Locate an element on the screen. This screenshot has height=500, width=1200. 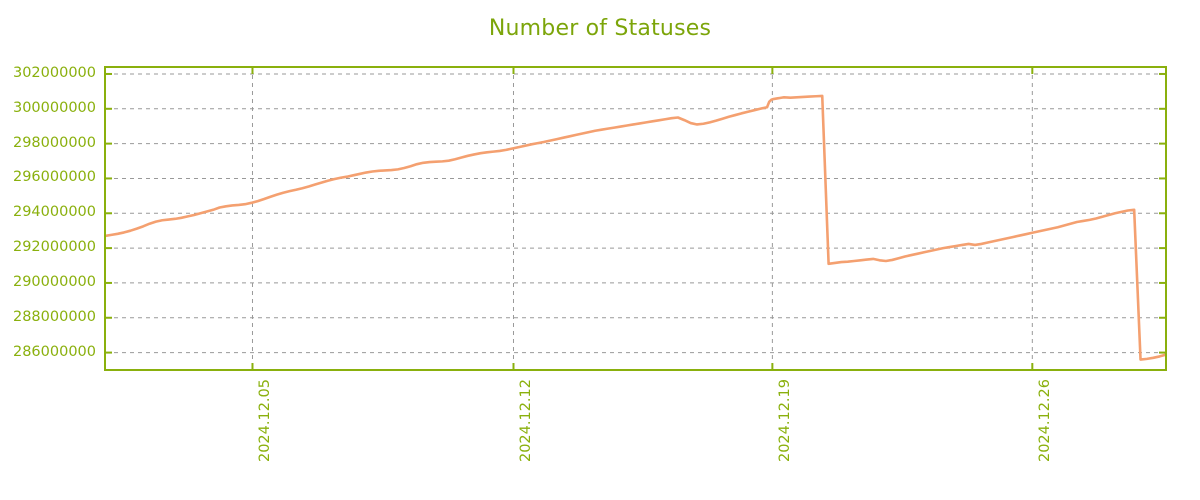
y-tick-label: 288000000 is located at coordinates (54, 316).